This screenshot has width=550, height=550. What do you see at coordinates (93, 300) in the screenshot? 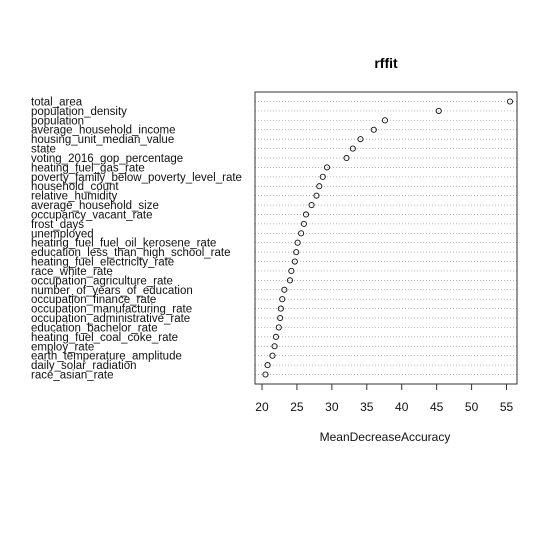
I see `variable-label: occupation_finance_rate` at bounding box center [93, 300].